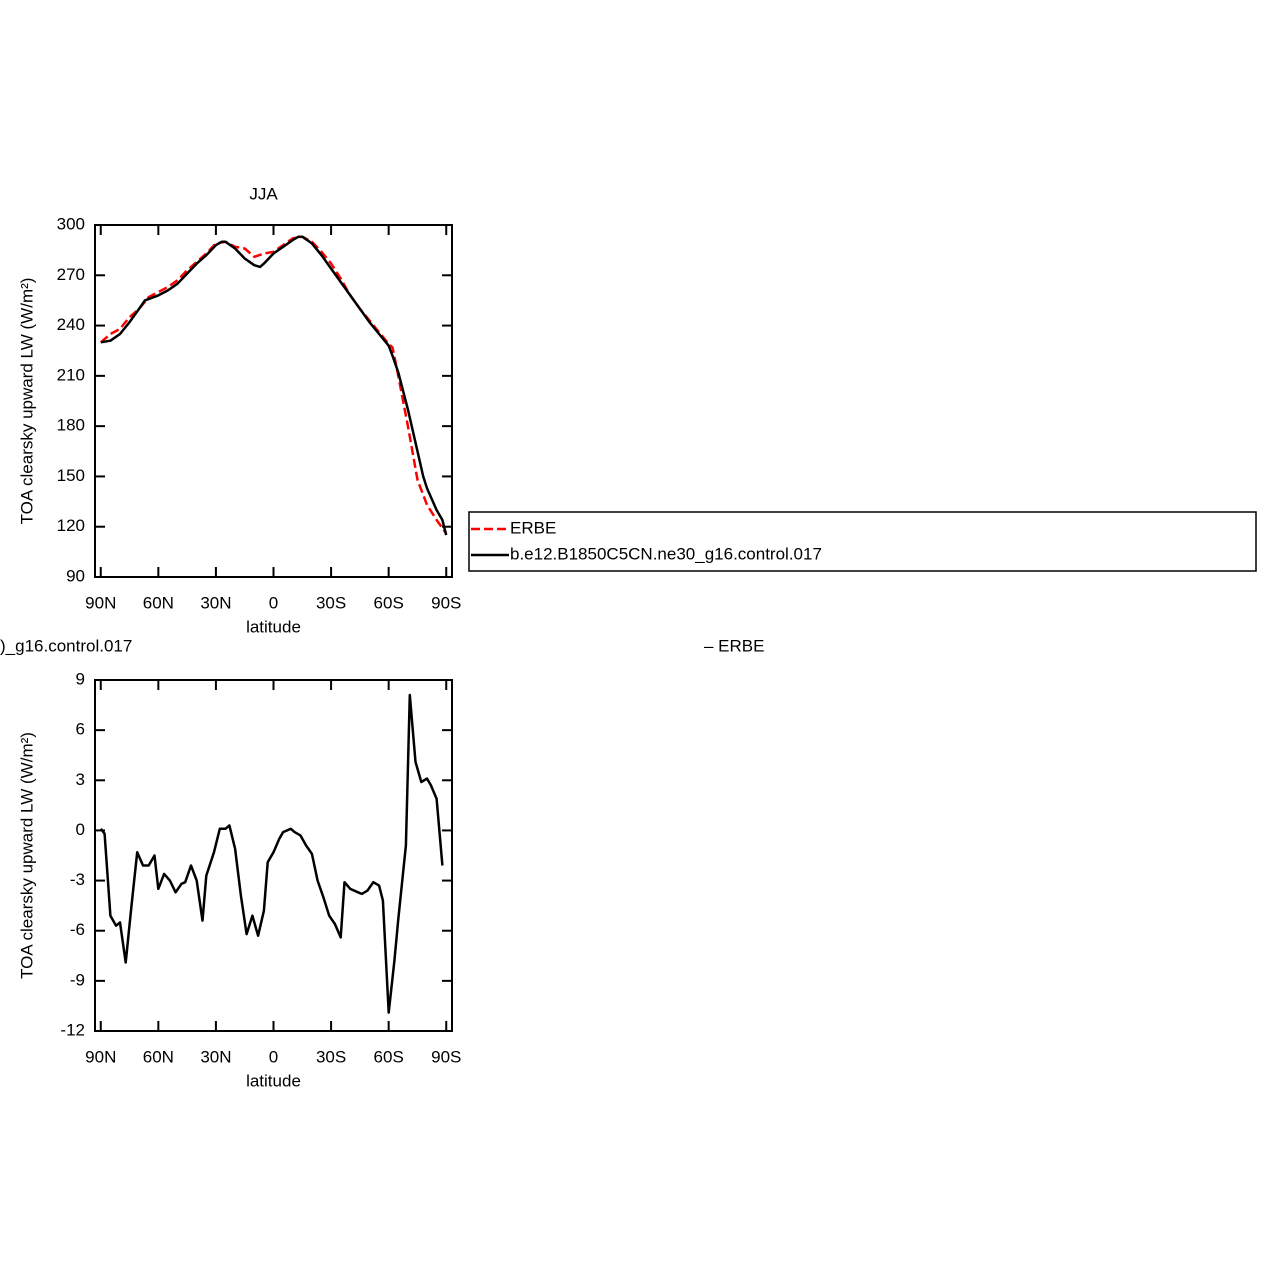 The height and width of the screenshot is (1275, 1275). What do you see at coordinates (72, 1029) in the screenshot?
I see `y-tick-label: -12` at bounding box center [72, 1029].